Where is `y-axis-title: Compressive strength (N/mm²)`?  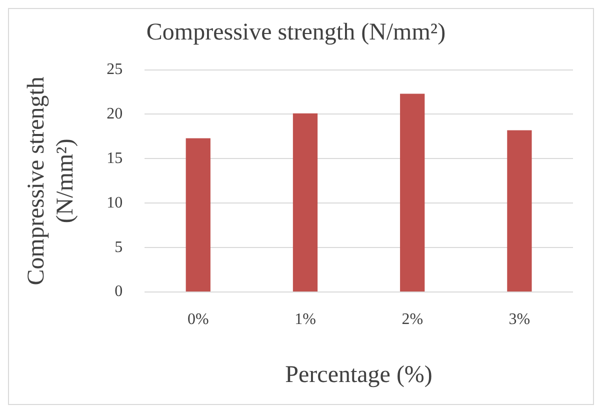 y-axis-title: Compressive strength (N/mm²) is located at coordinates (51, 181).